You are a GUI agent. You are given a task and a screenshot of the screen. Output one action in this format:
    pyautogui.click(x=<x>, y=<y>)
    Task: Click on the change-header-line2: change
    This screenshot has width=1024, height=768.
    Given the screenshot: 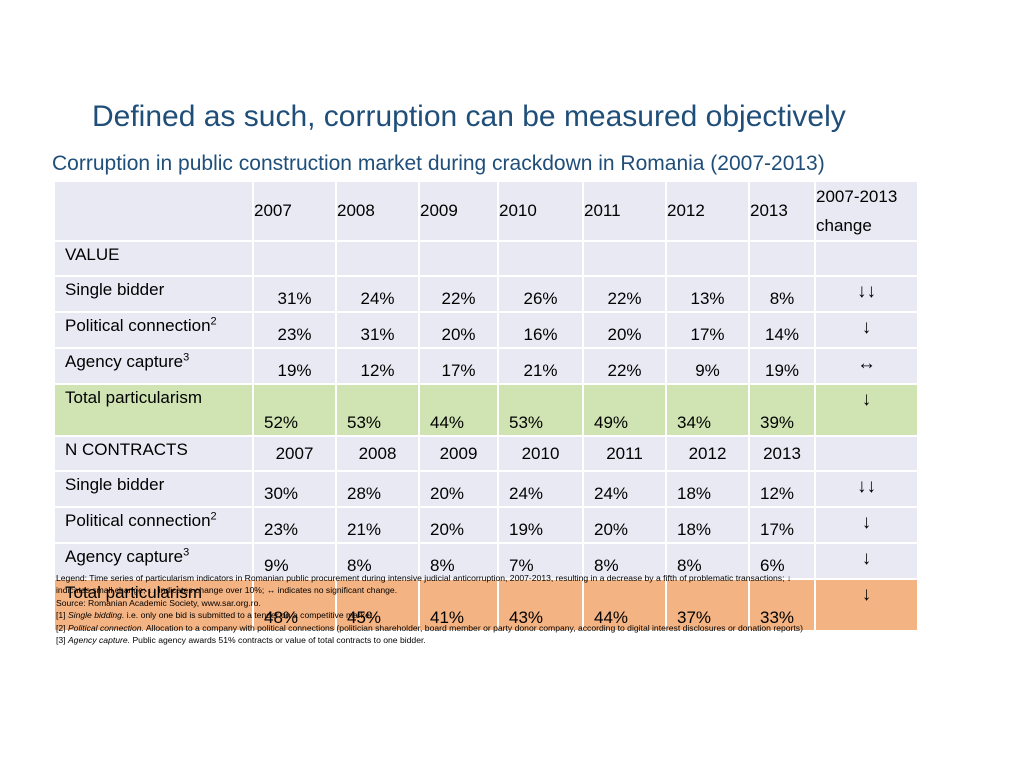 What is the action you would take?
    pyautogui.click(x=844, y=225)
    